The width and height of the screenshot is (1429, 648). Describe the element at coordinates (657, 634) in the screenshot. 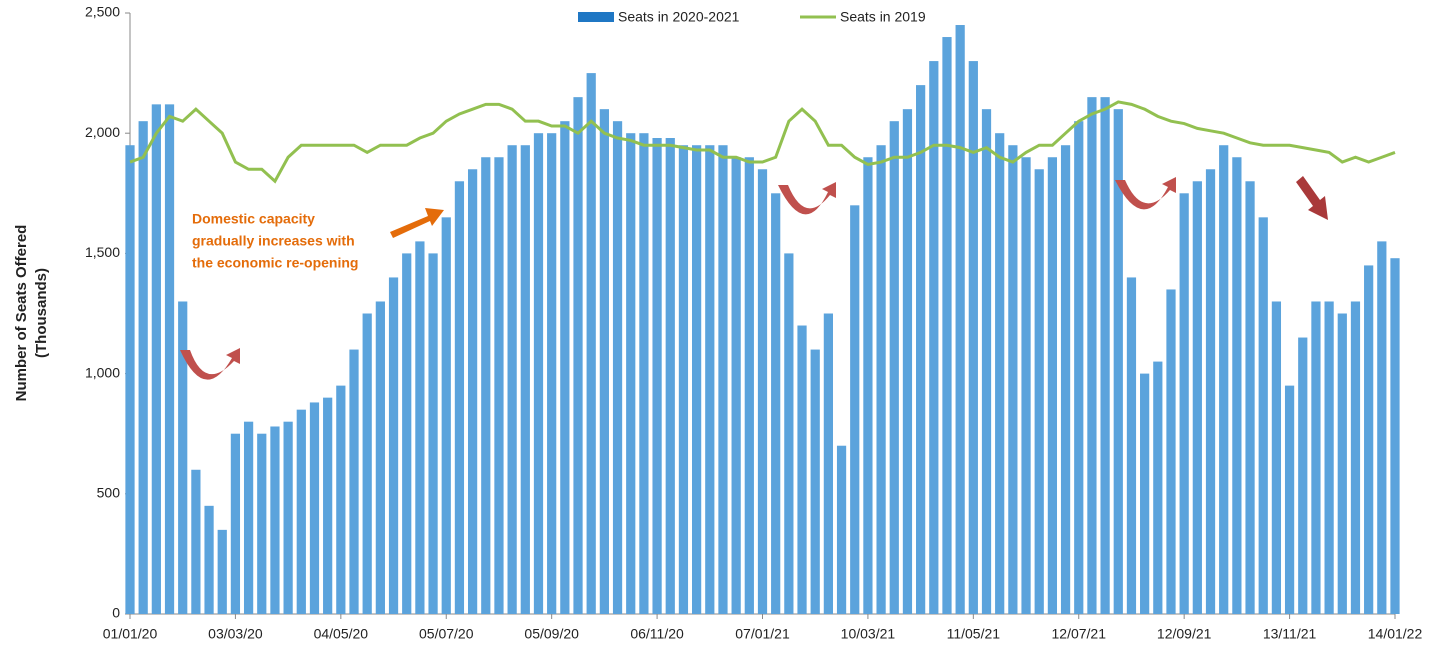

I see `x-tick-label: 06/11/20` at that location.